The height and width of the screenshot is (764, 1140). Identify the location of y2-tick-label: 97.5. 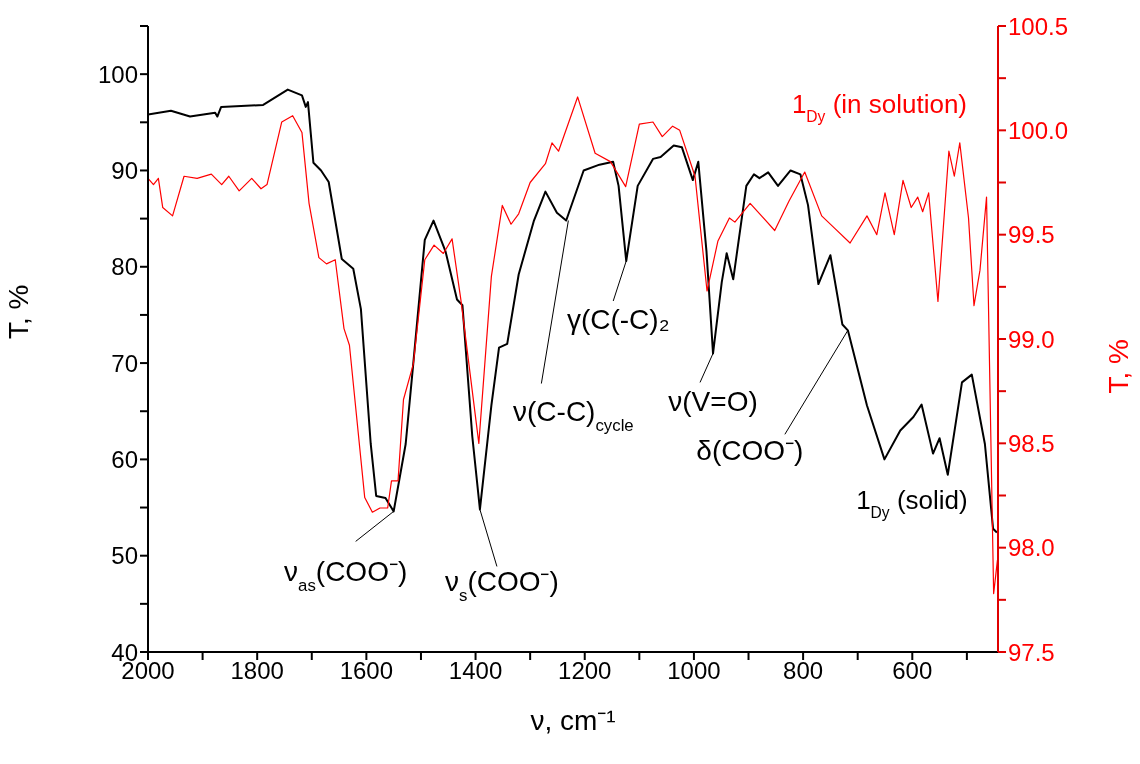
(1031, 652).